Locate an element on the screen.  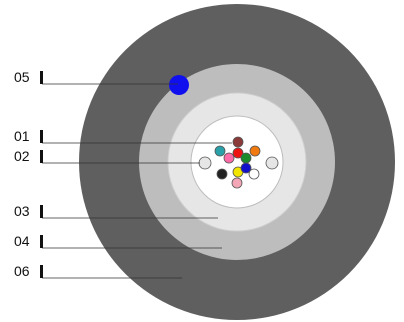
core-area is located at coordinates (237, 162).